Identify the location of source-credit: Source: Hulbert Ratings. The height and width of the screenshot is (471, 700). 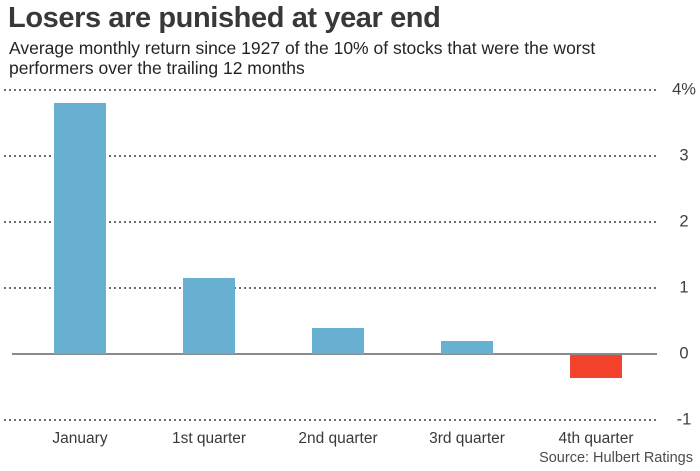
(616, 458).